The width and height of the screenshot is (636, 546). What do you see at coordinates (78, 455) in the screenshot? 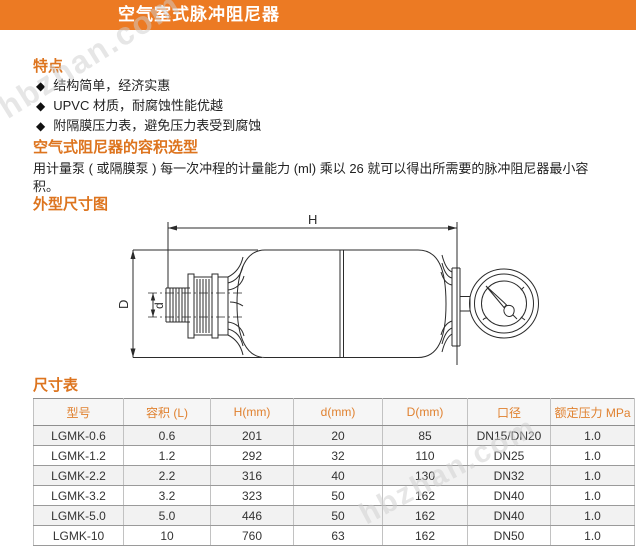
I see `table-cell: LGMK-1.2` at bounding box center [78, 455].